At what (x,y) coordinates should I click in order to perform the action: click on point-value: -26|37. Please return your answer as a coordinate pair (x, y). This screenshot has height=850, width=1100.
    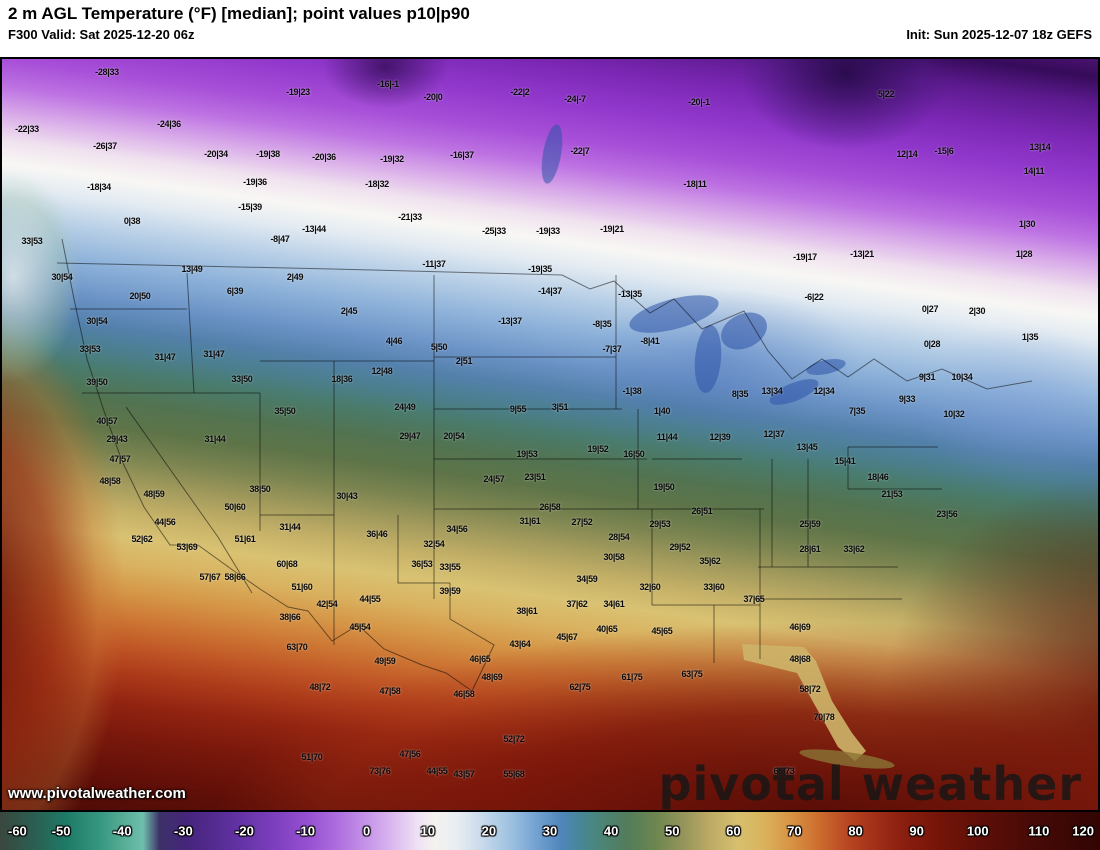
    Looking at the image, I should click on (105, 146).